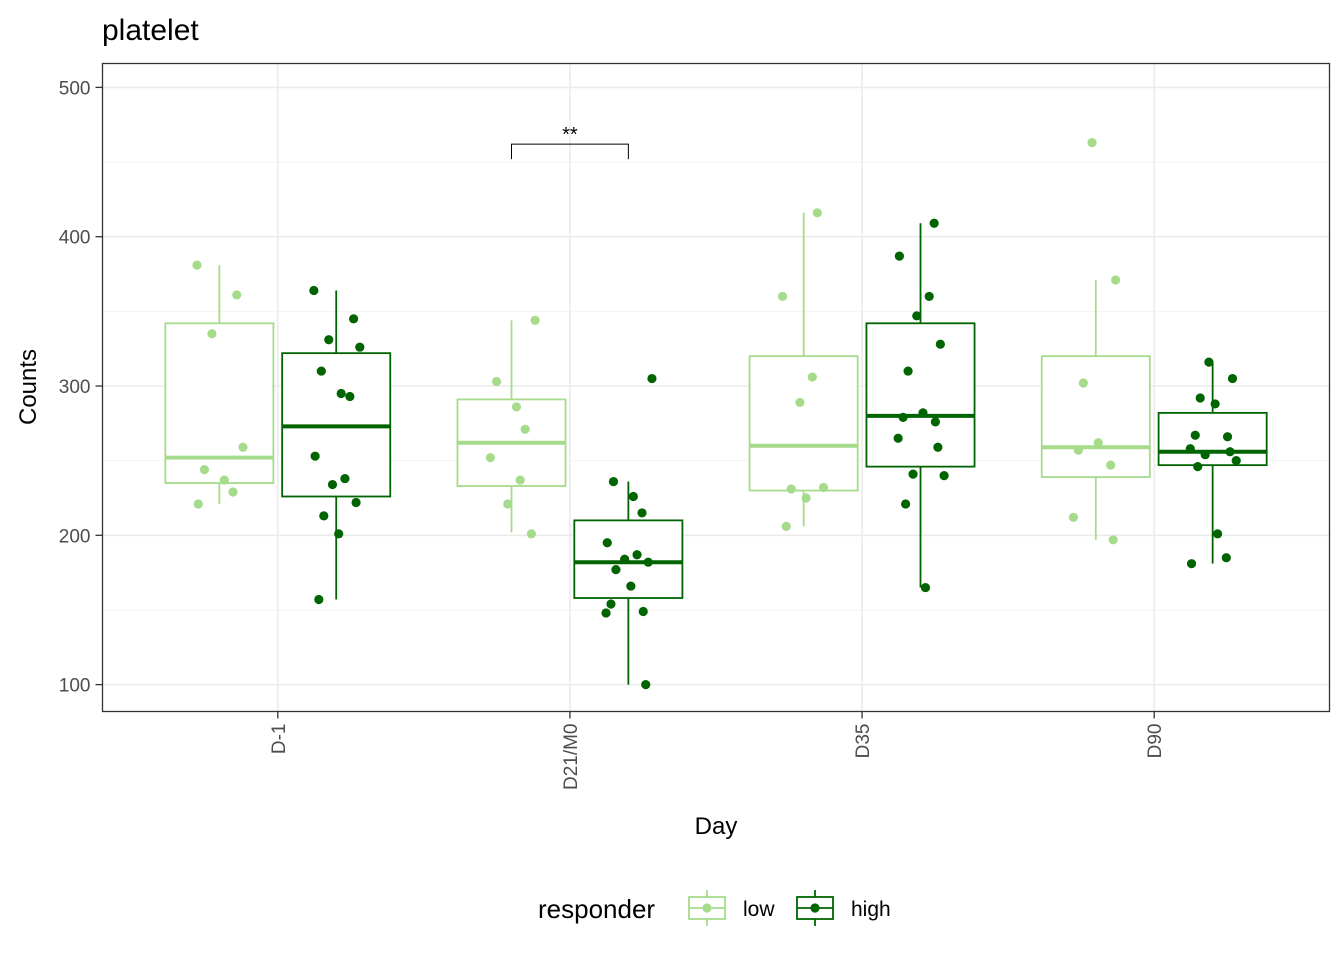 This screenshot has height=960, width=1344. Describe the element at coordinates (570, 142) in the screenshot. I see `annotation-layer: **` at that location.